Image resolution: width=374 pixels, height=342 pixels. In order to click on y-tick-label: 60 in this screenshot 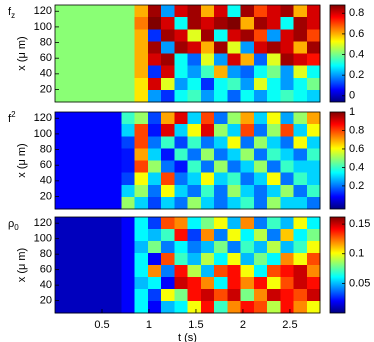, I will do `click(46, 165)`.